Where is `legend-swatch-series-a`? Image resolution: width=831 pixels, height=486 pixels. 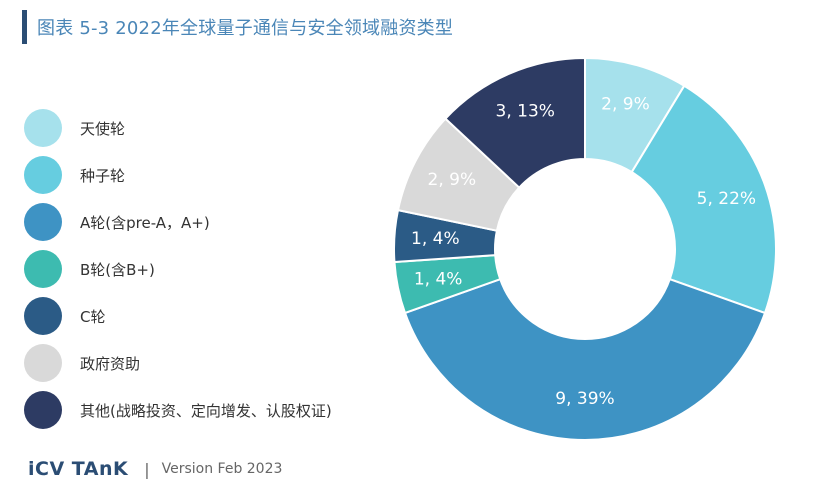 legend-swatch-series-a is located at coordinates (43, 222).